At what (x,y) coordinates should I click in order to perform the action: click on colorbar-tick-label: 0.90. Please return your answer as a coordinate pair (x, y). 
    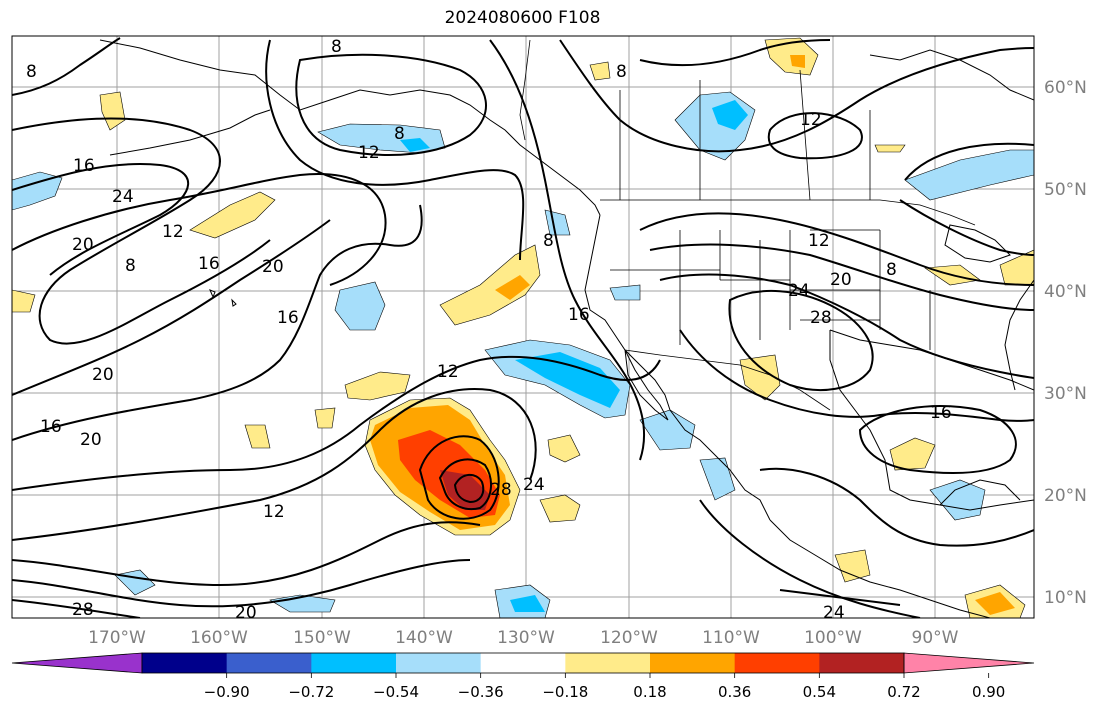
    Looking at the image, I should click on (988, 692).